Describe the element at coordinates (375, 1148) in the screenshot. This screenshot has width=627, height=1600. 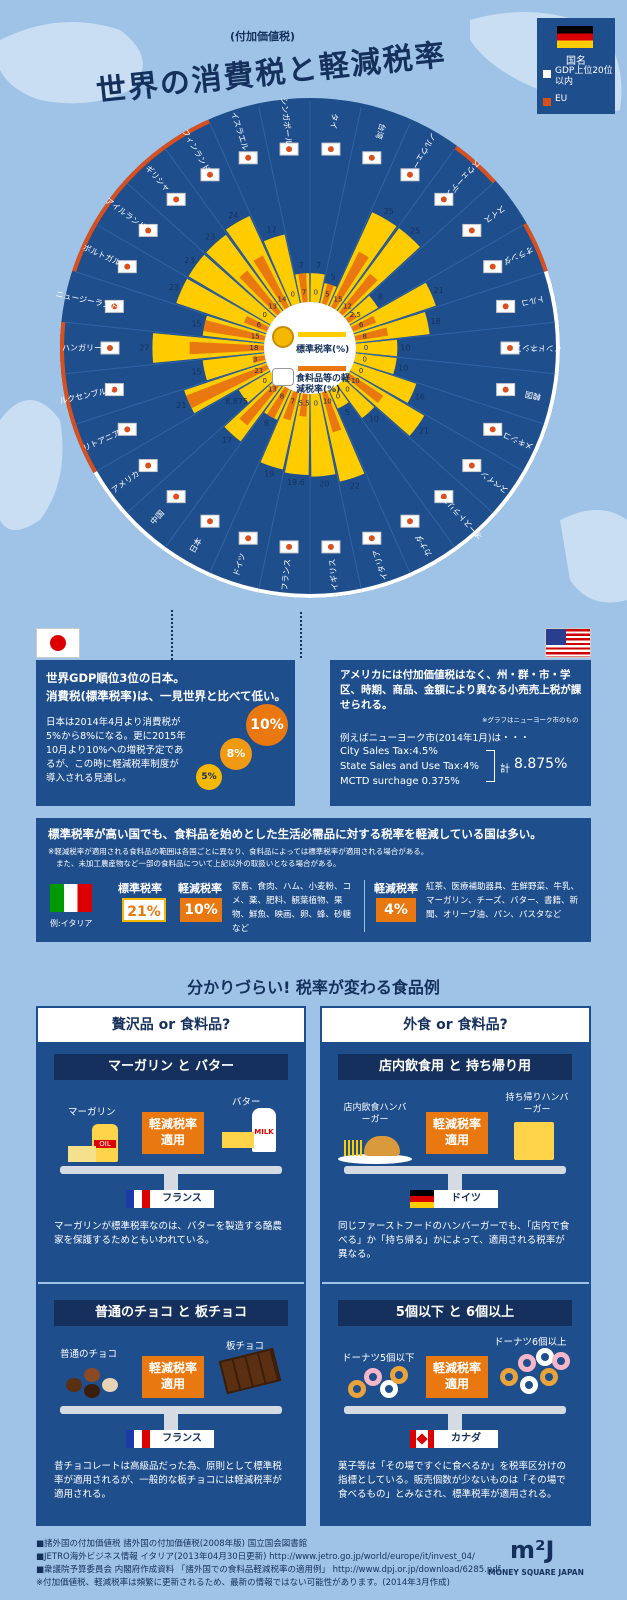
I see `hamburger-plate-icon` at that location.